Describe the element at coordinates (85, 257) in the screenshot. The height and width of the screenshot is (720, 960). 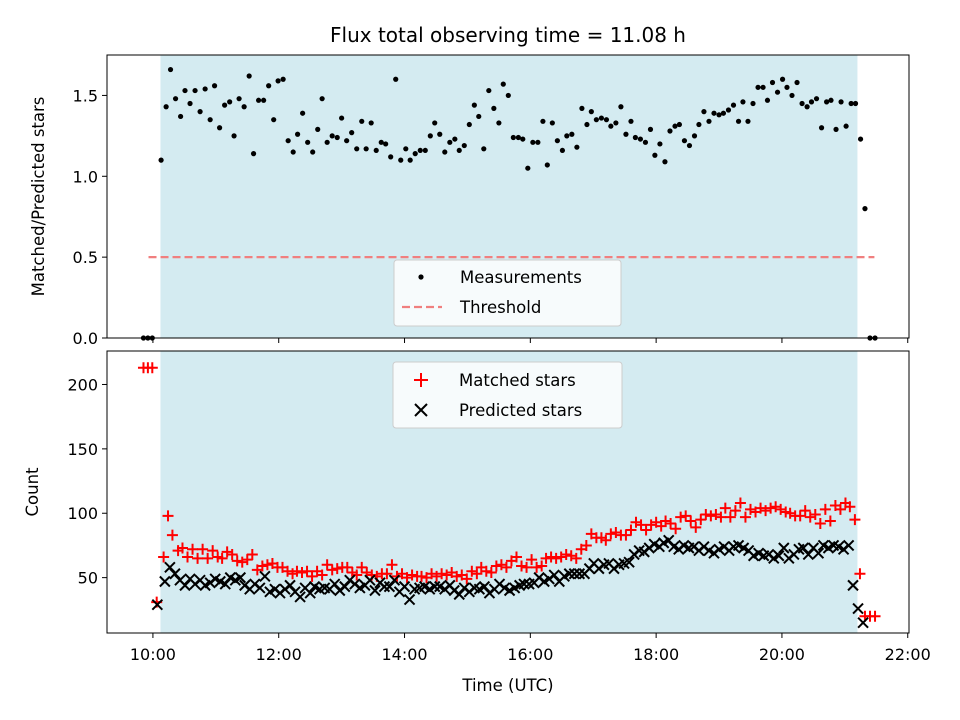
I see `y-tick-label: 0.5` at that location.